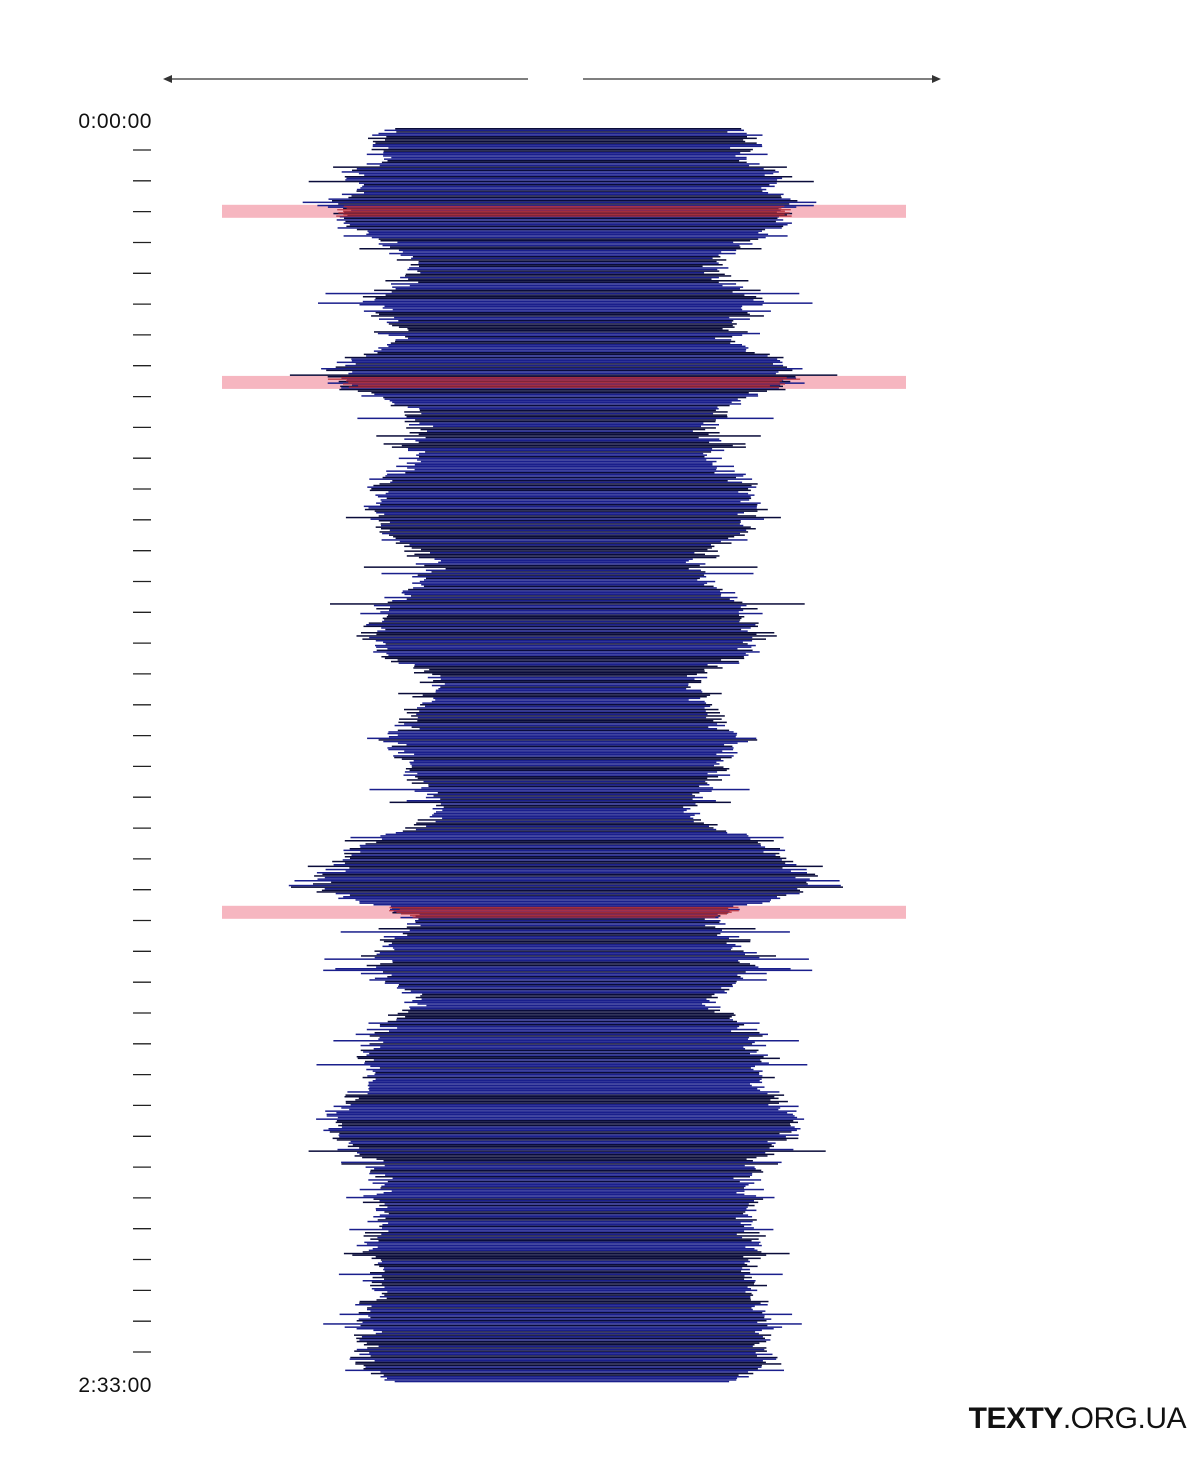  I want to click on right-arrow-head, so click(936, 79).